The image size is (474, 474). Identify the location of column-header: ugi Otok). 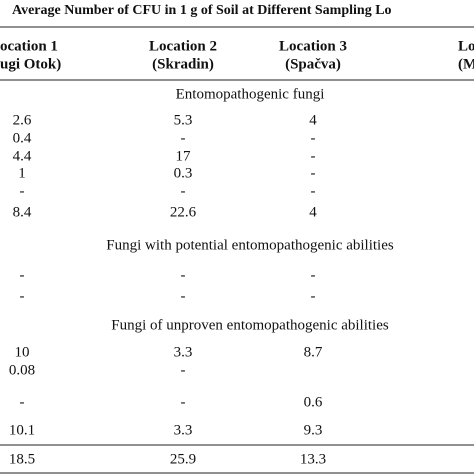
(30, 64).